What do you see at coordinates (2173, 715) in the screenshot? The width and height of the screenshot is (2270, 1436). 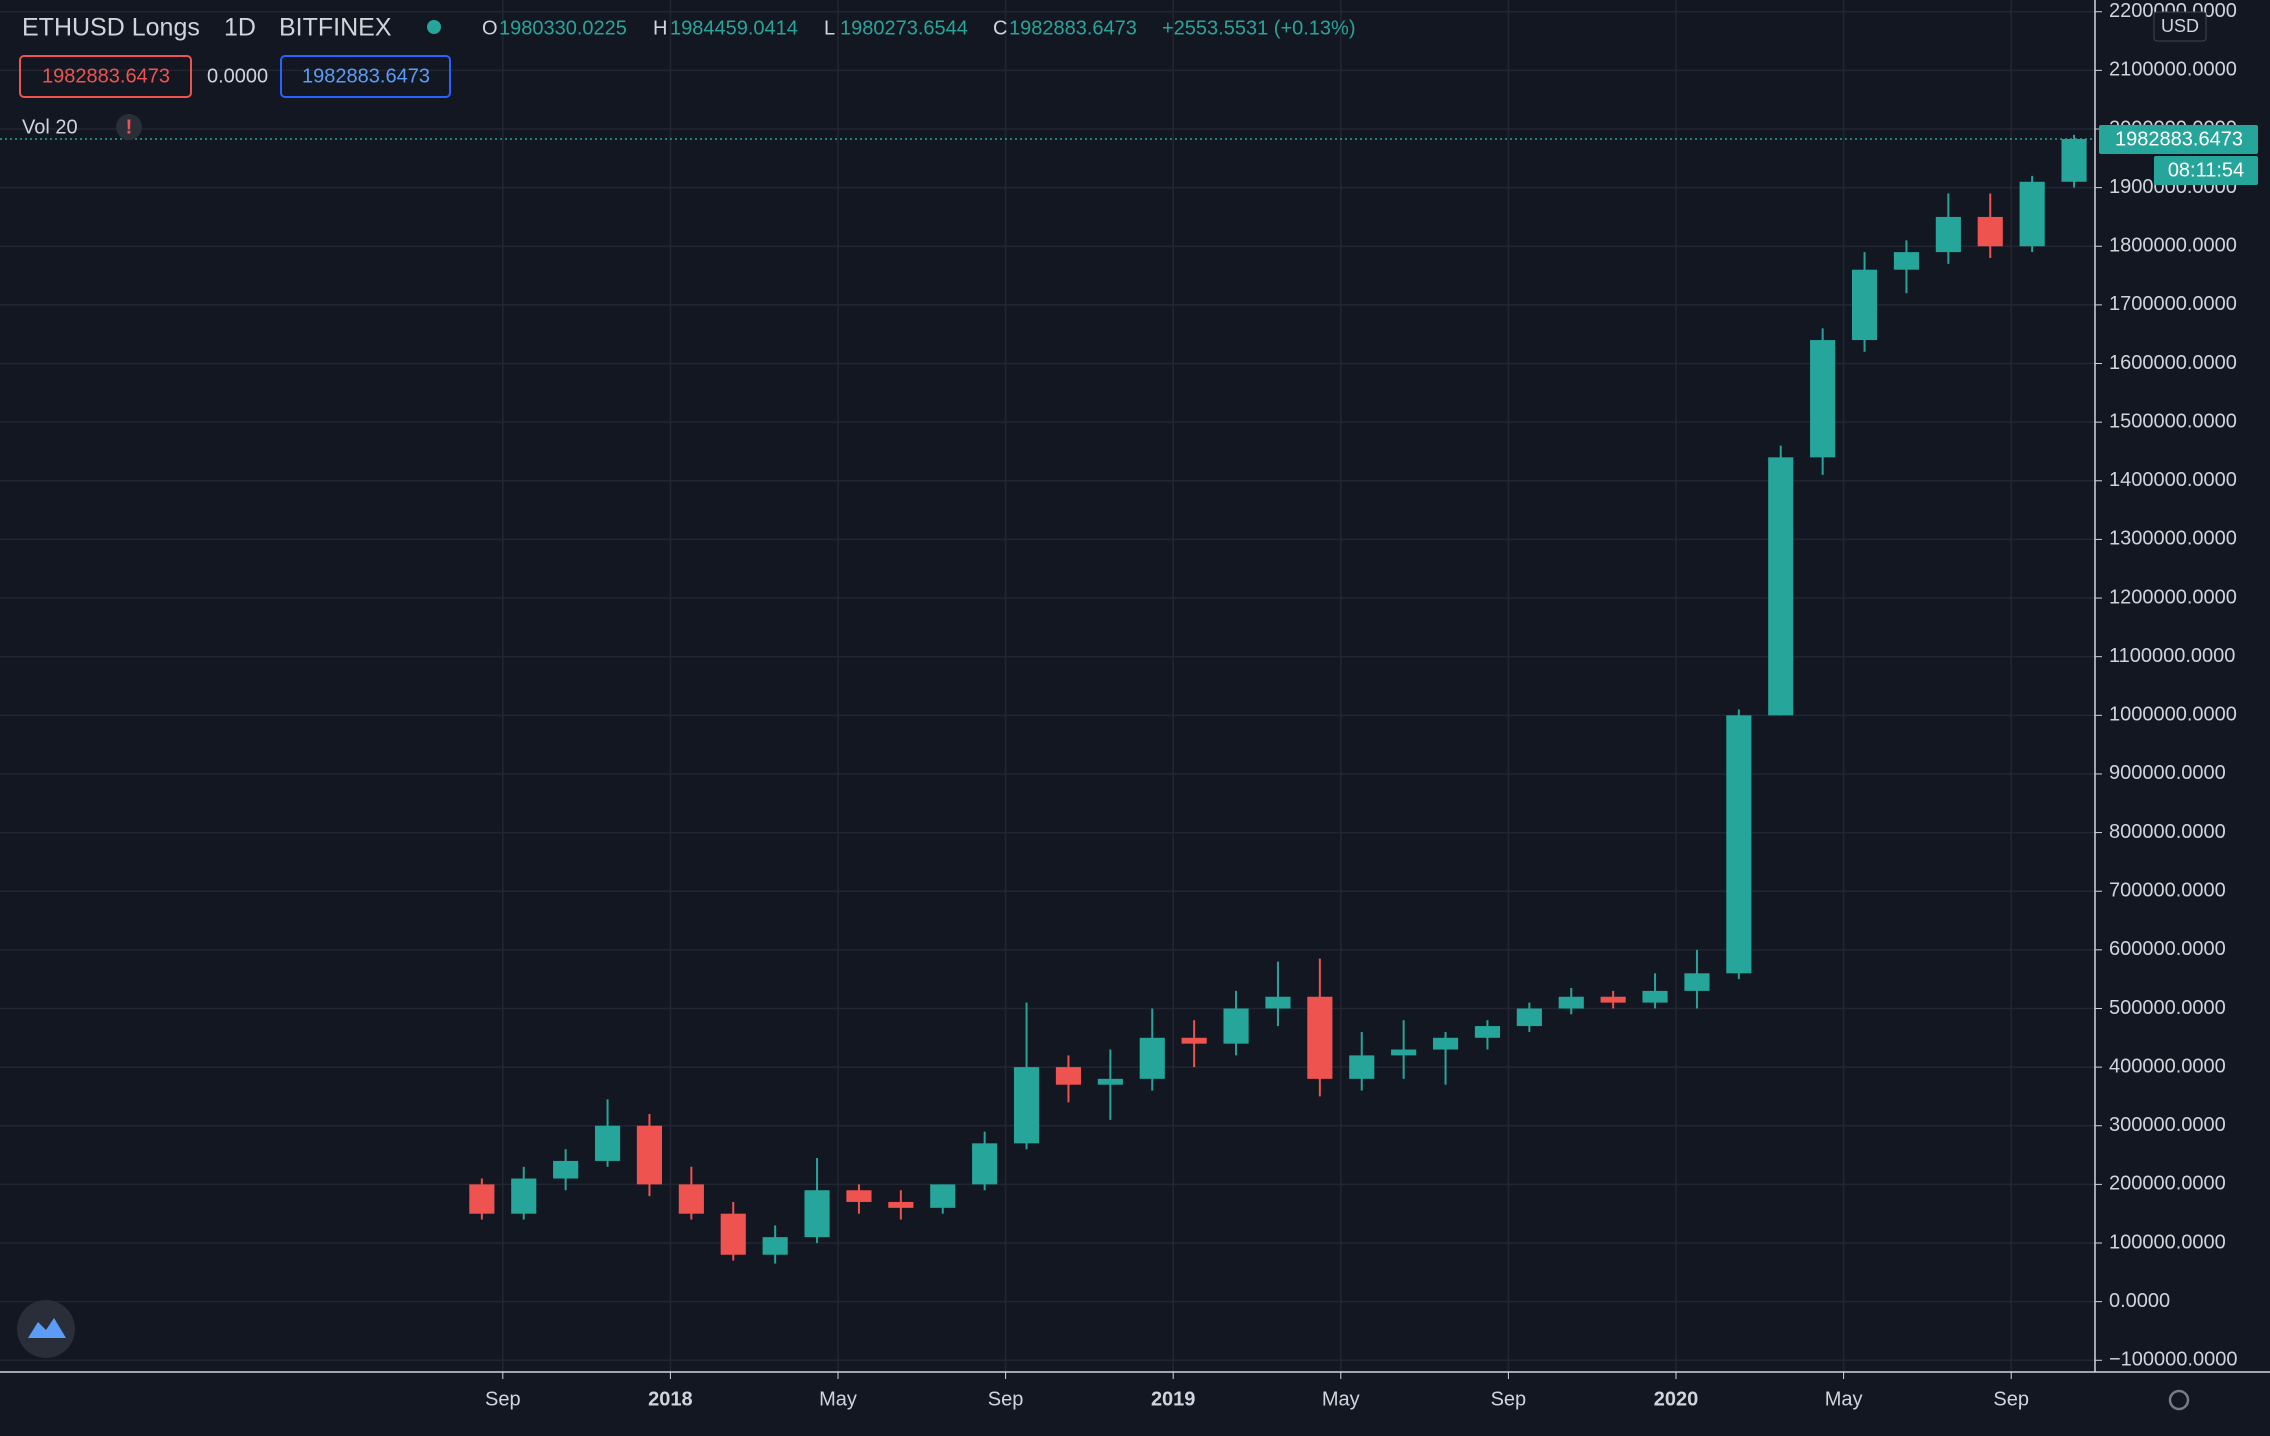 I see `y-tick-label: 1000000.0000` at bounding box center [2173, 715].